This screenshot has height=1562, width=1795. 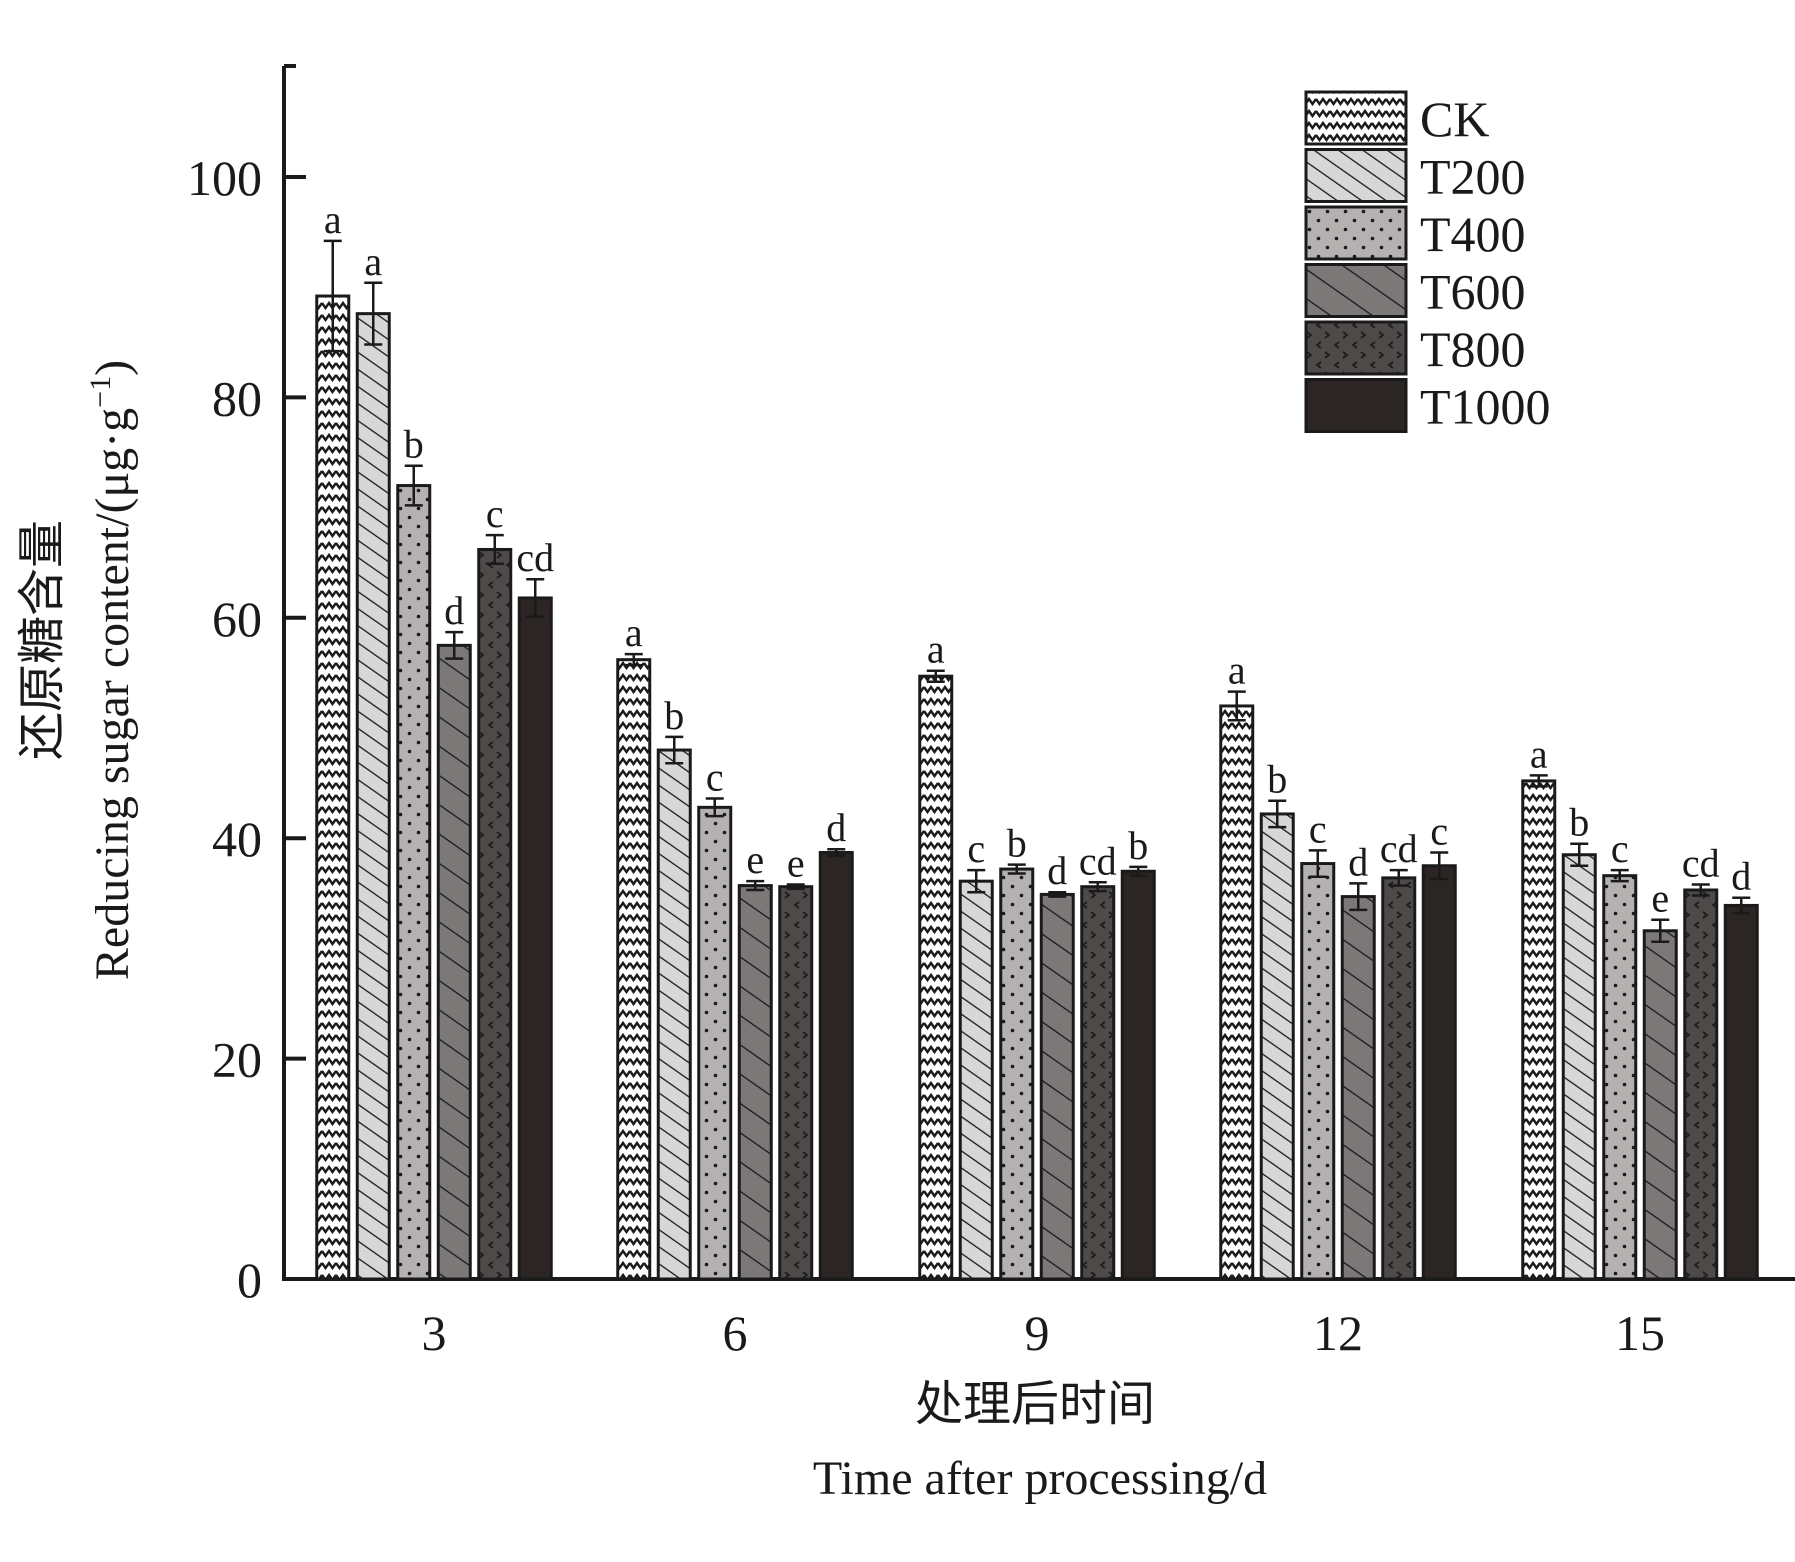 I want to click on y-axis-title-en: Reducing sugar content/(μg·g−1), so click(x=111, y=670).